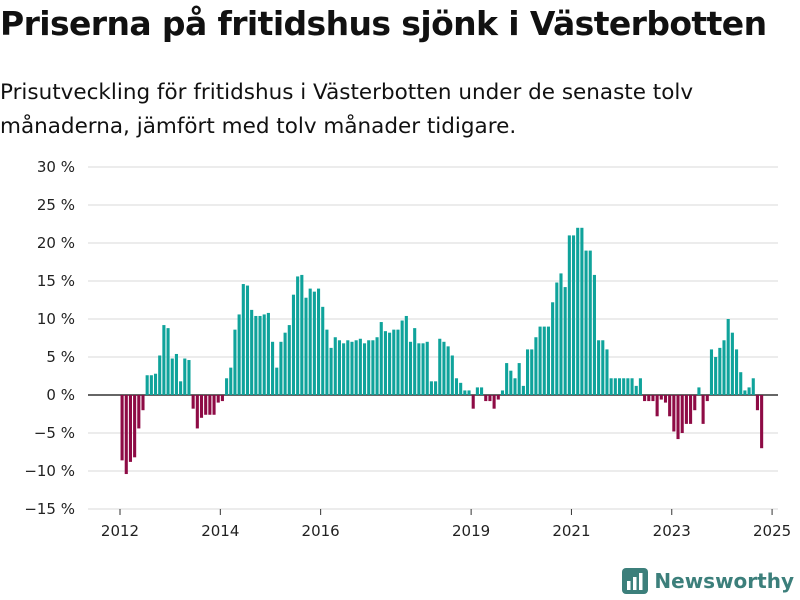  Describe the element at coordinates (56, 167) in the screenshot. I see `y-tick-label: 30 %` at that location.